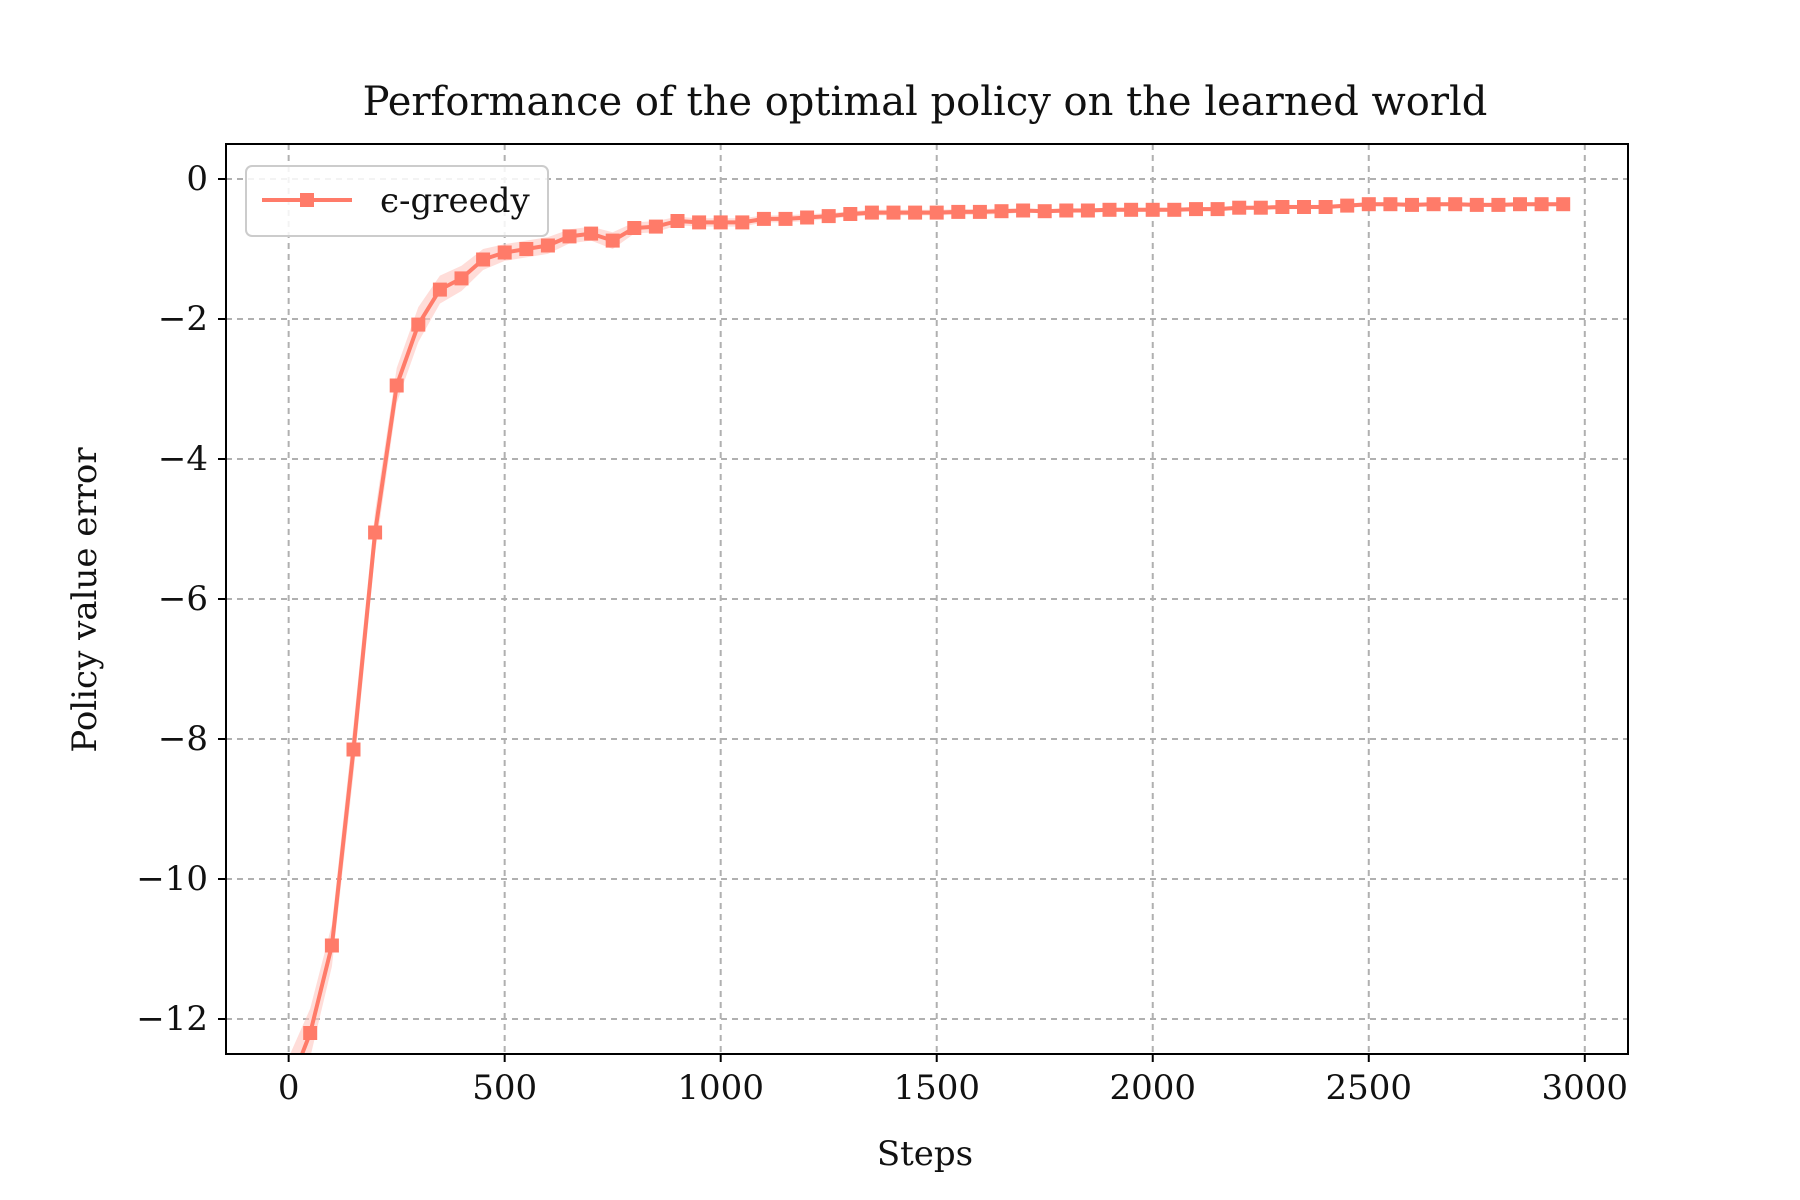 The image size is (1800, 1200). What do you see at coordinates (925, 1154) in the screenshot?
I see `x-axis-label: Steps` at bounding box center [925, 1154].